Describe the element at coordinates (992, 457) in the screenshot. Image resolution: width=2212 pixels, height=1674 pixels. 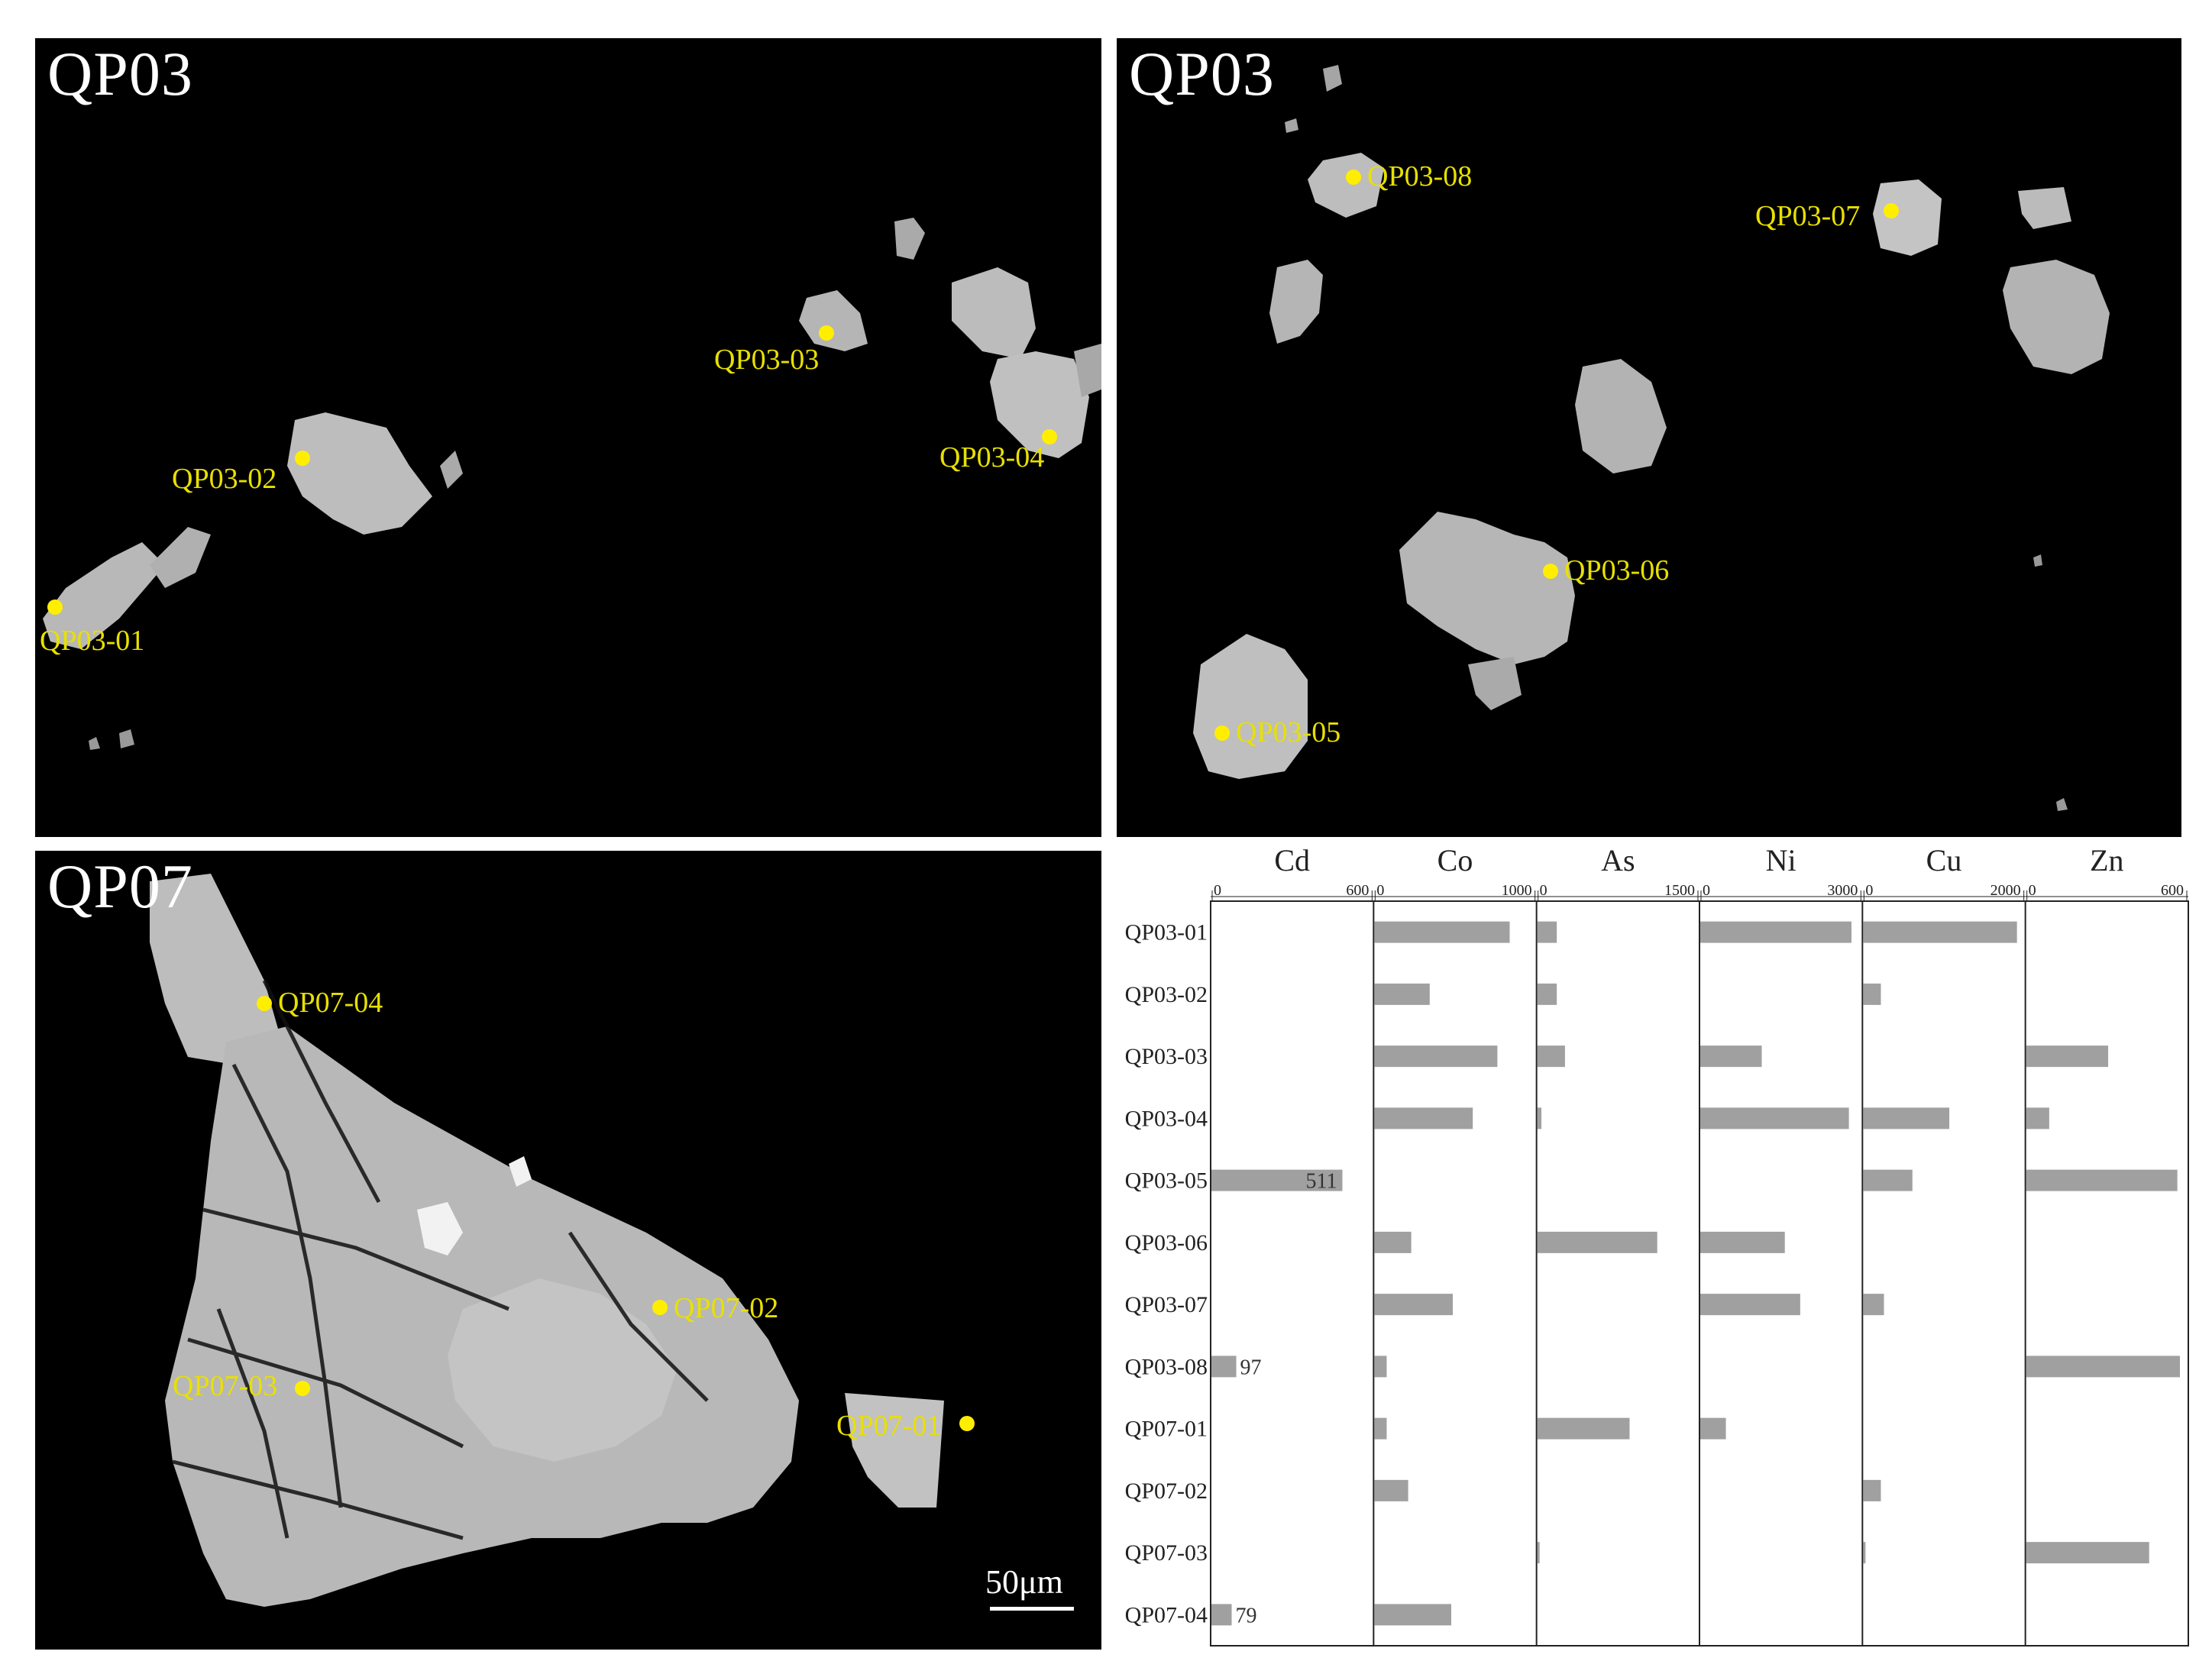
I see `spot-label: QP03-04` at that location.